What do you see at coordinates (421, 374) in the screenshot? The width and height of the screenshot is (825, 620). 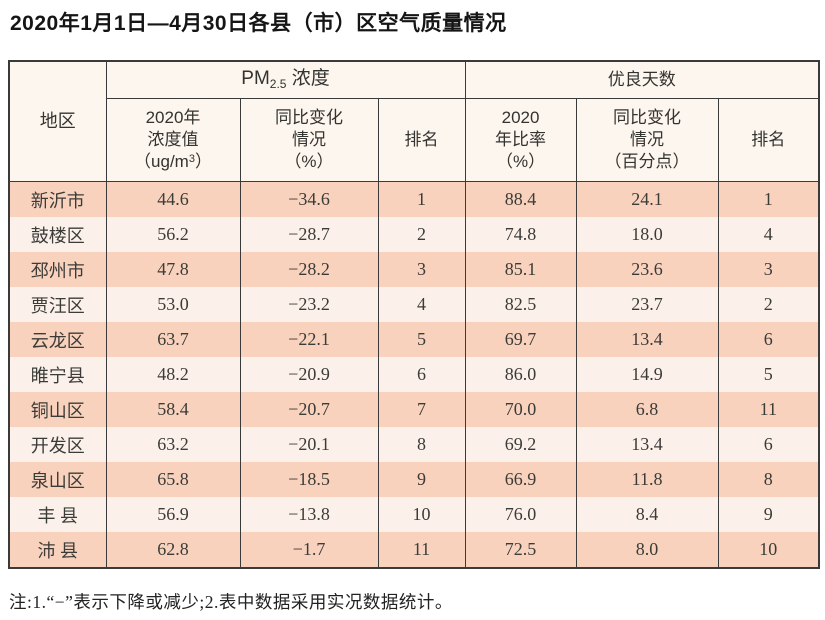 I see `cell-pm-rank: 6` at bounding box center [421, 374].